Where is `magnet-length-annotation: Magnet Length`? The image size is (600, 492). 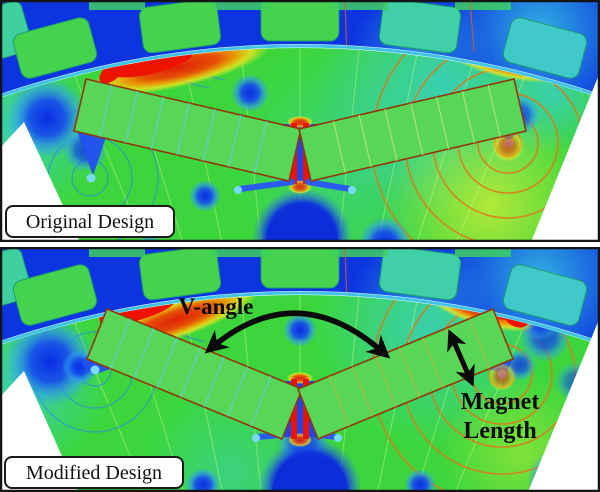
magnet-length-annotation: Magnet Length is located at coordinates (493, 386).